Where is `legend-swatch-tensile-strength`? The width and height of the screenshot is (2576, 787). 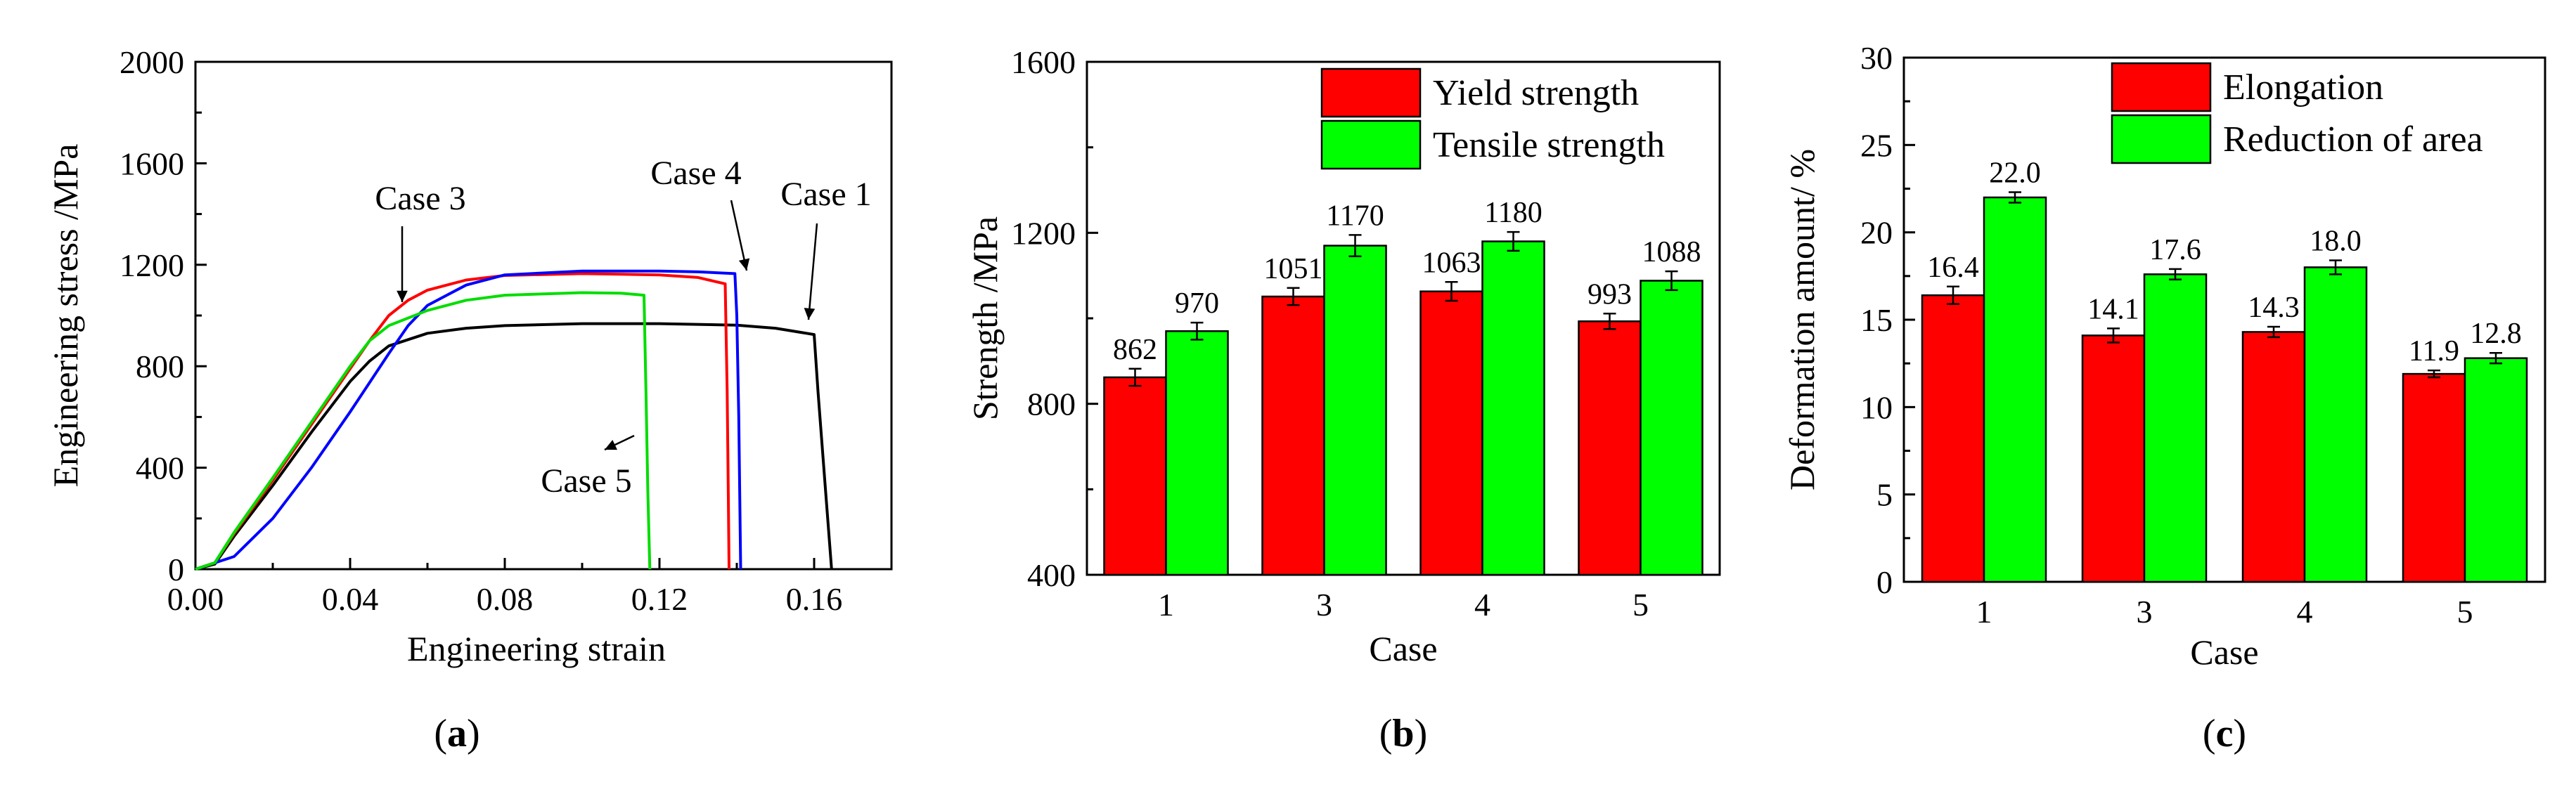
legend-swatch-tensile-strength is located at coordinates (1371, 144).